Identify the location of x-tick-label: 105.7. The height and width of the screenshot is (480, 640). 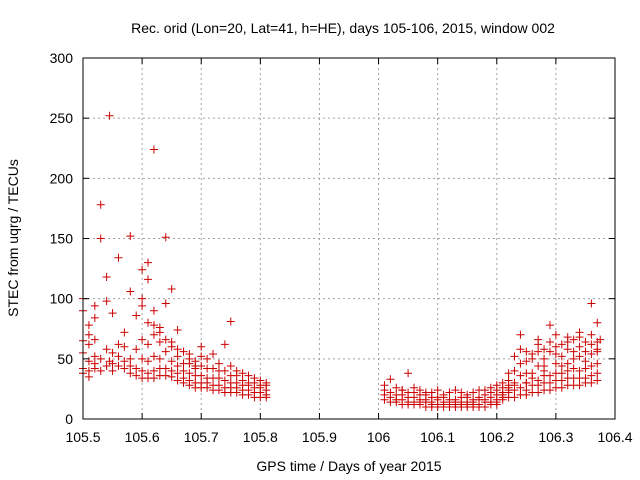
(201, 437).